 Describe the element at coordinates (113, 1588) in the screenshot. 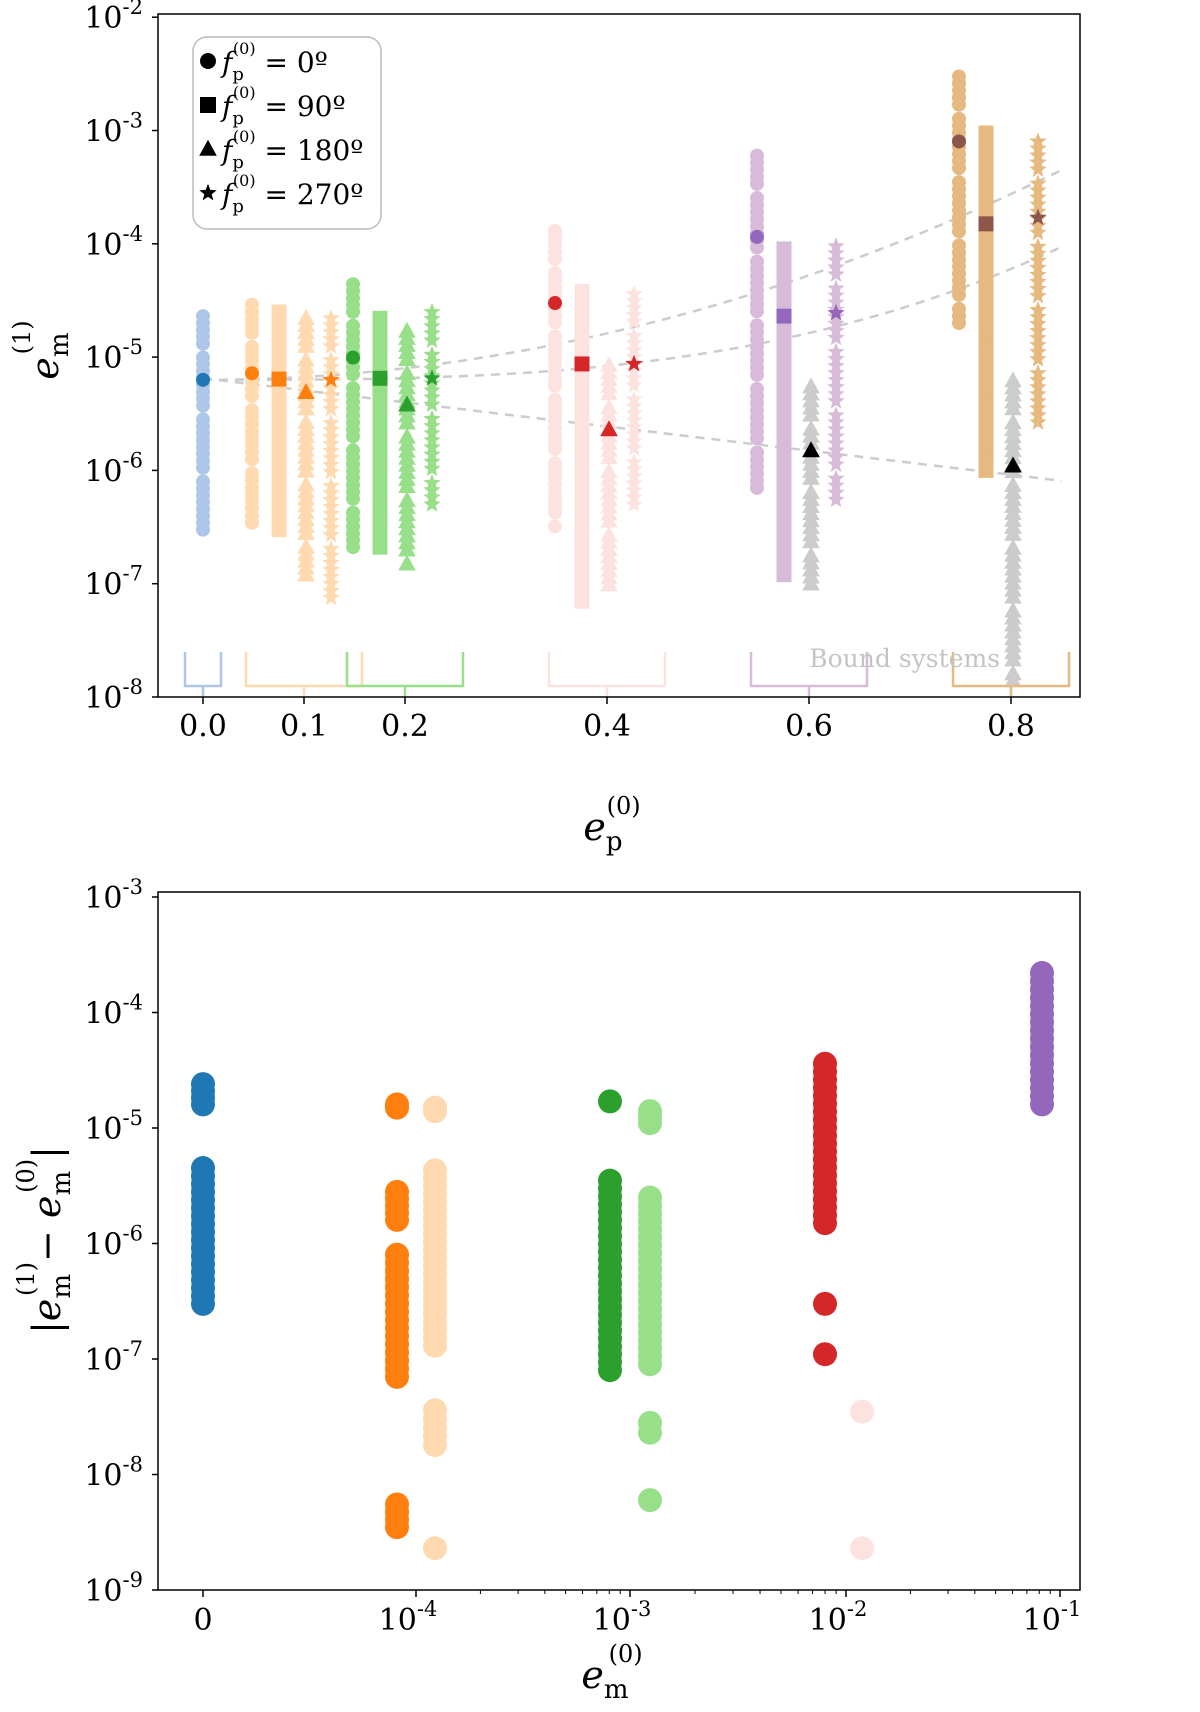

I see `bottom-y-tick-label: 10⁻⁹` at that location.